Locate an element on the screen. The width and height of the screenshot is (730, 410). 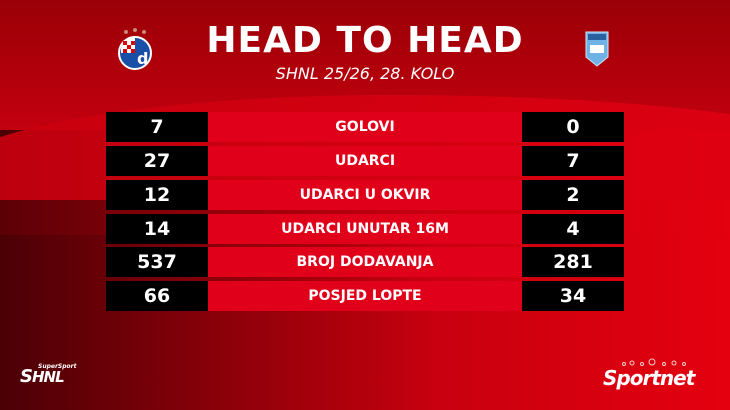
stat-label: GOLOVI is located at coordinates (365, 127).